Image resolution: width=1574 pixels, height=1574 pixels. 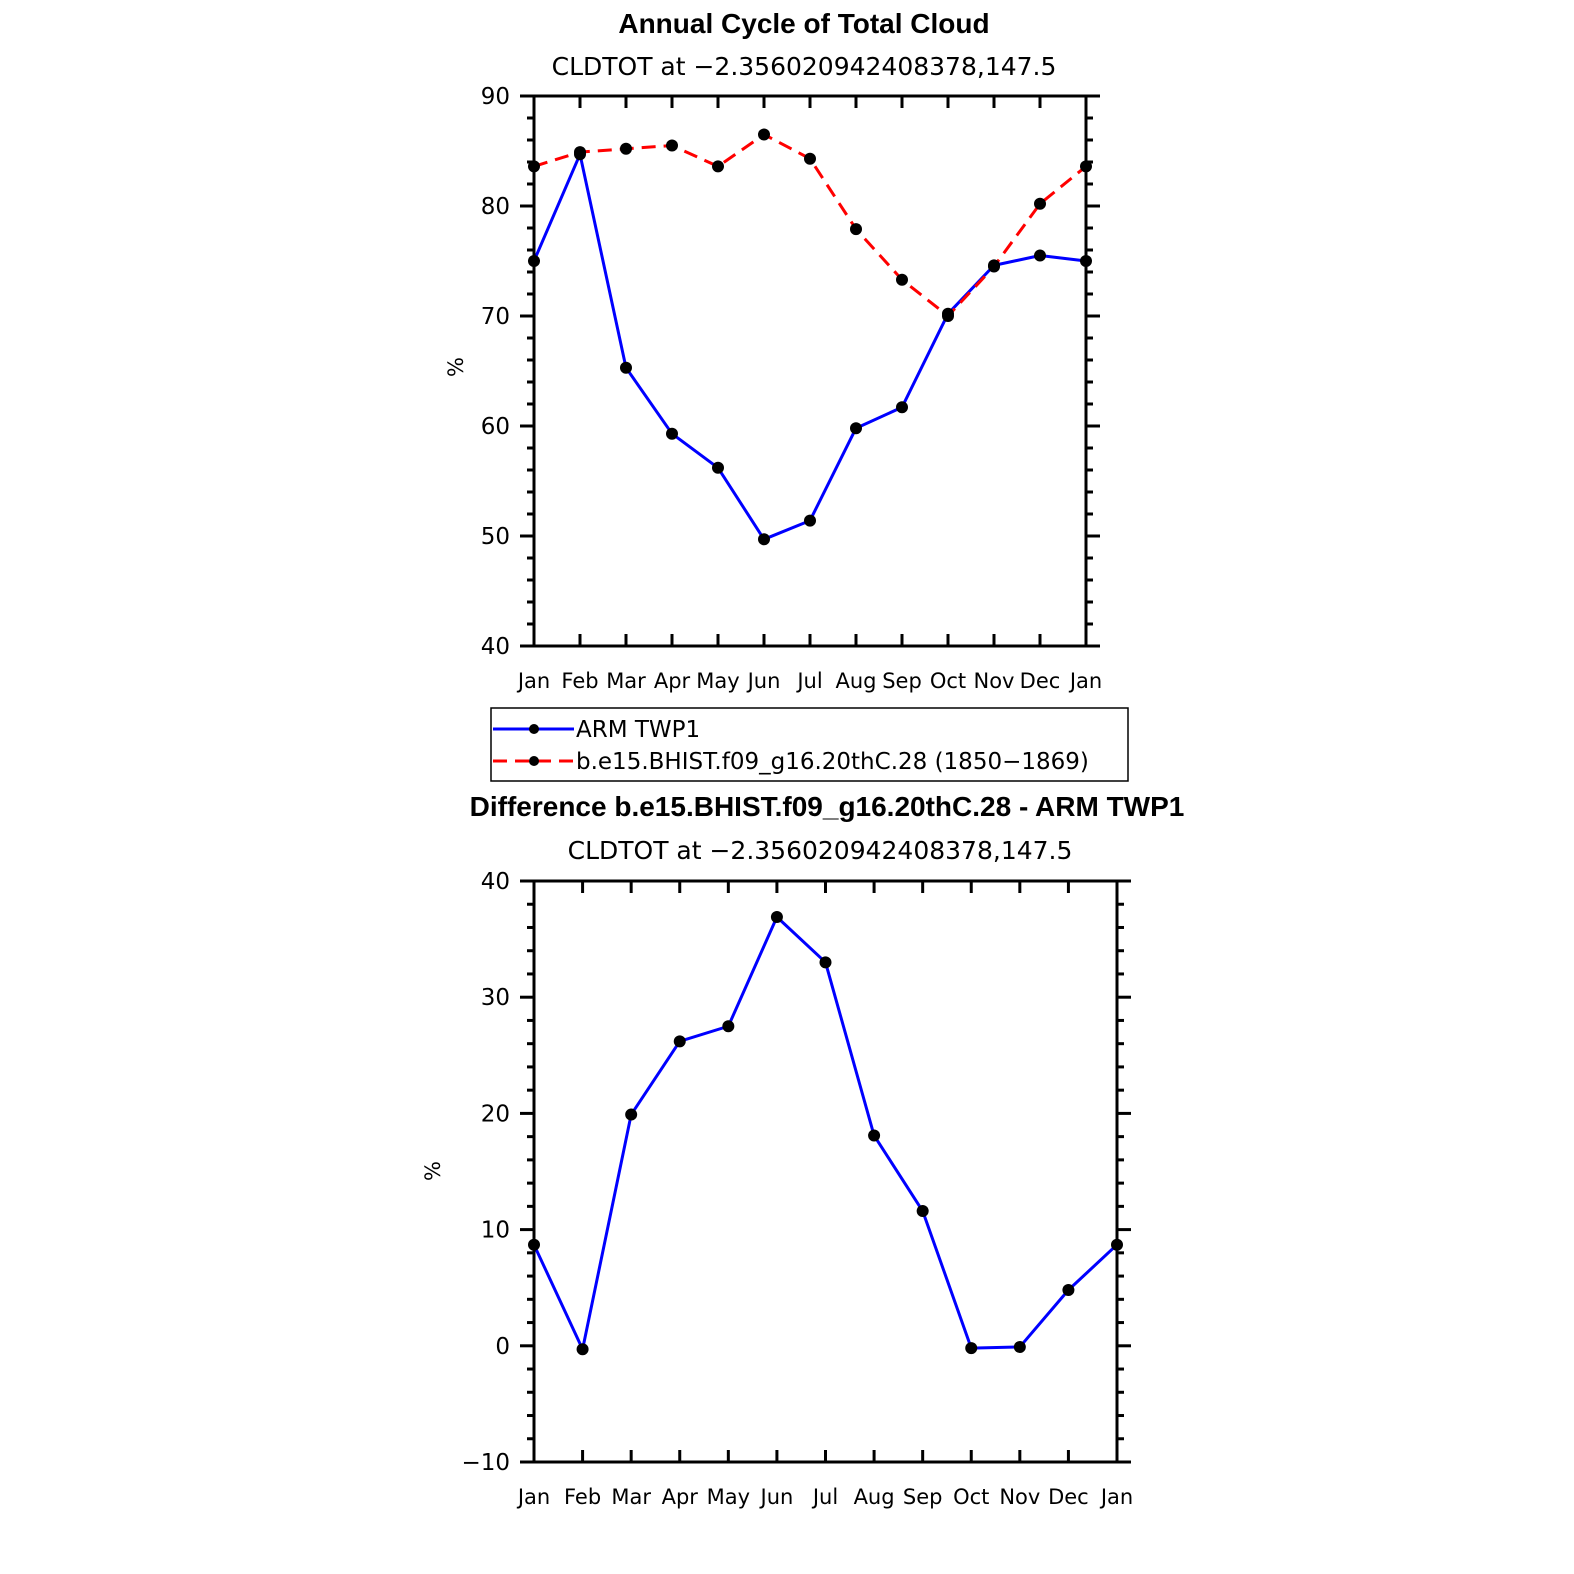 I want to click on y-tick-label: 50, so click(x=495, y=537).